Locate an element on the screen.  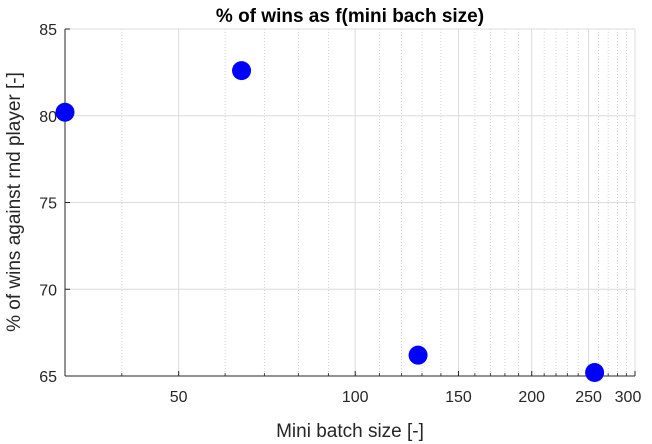
x-axis-label: Mini batch size [-] is located at coordinates (350, 431).